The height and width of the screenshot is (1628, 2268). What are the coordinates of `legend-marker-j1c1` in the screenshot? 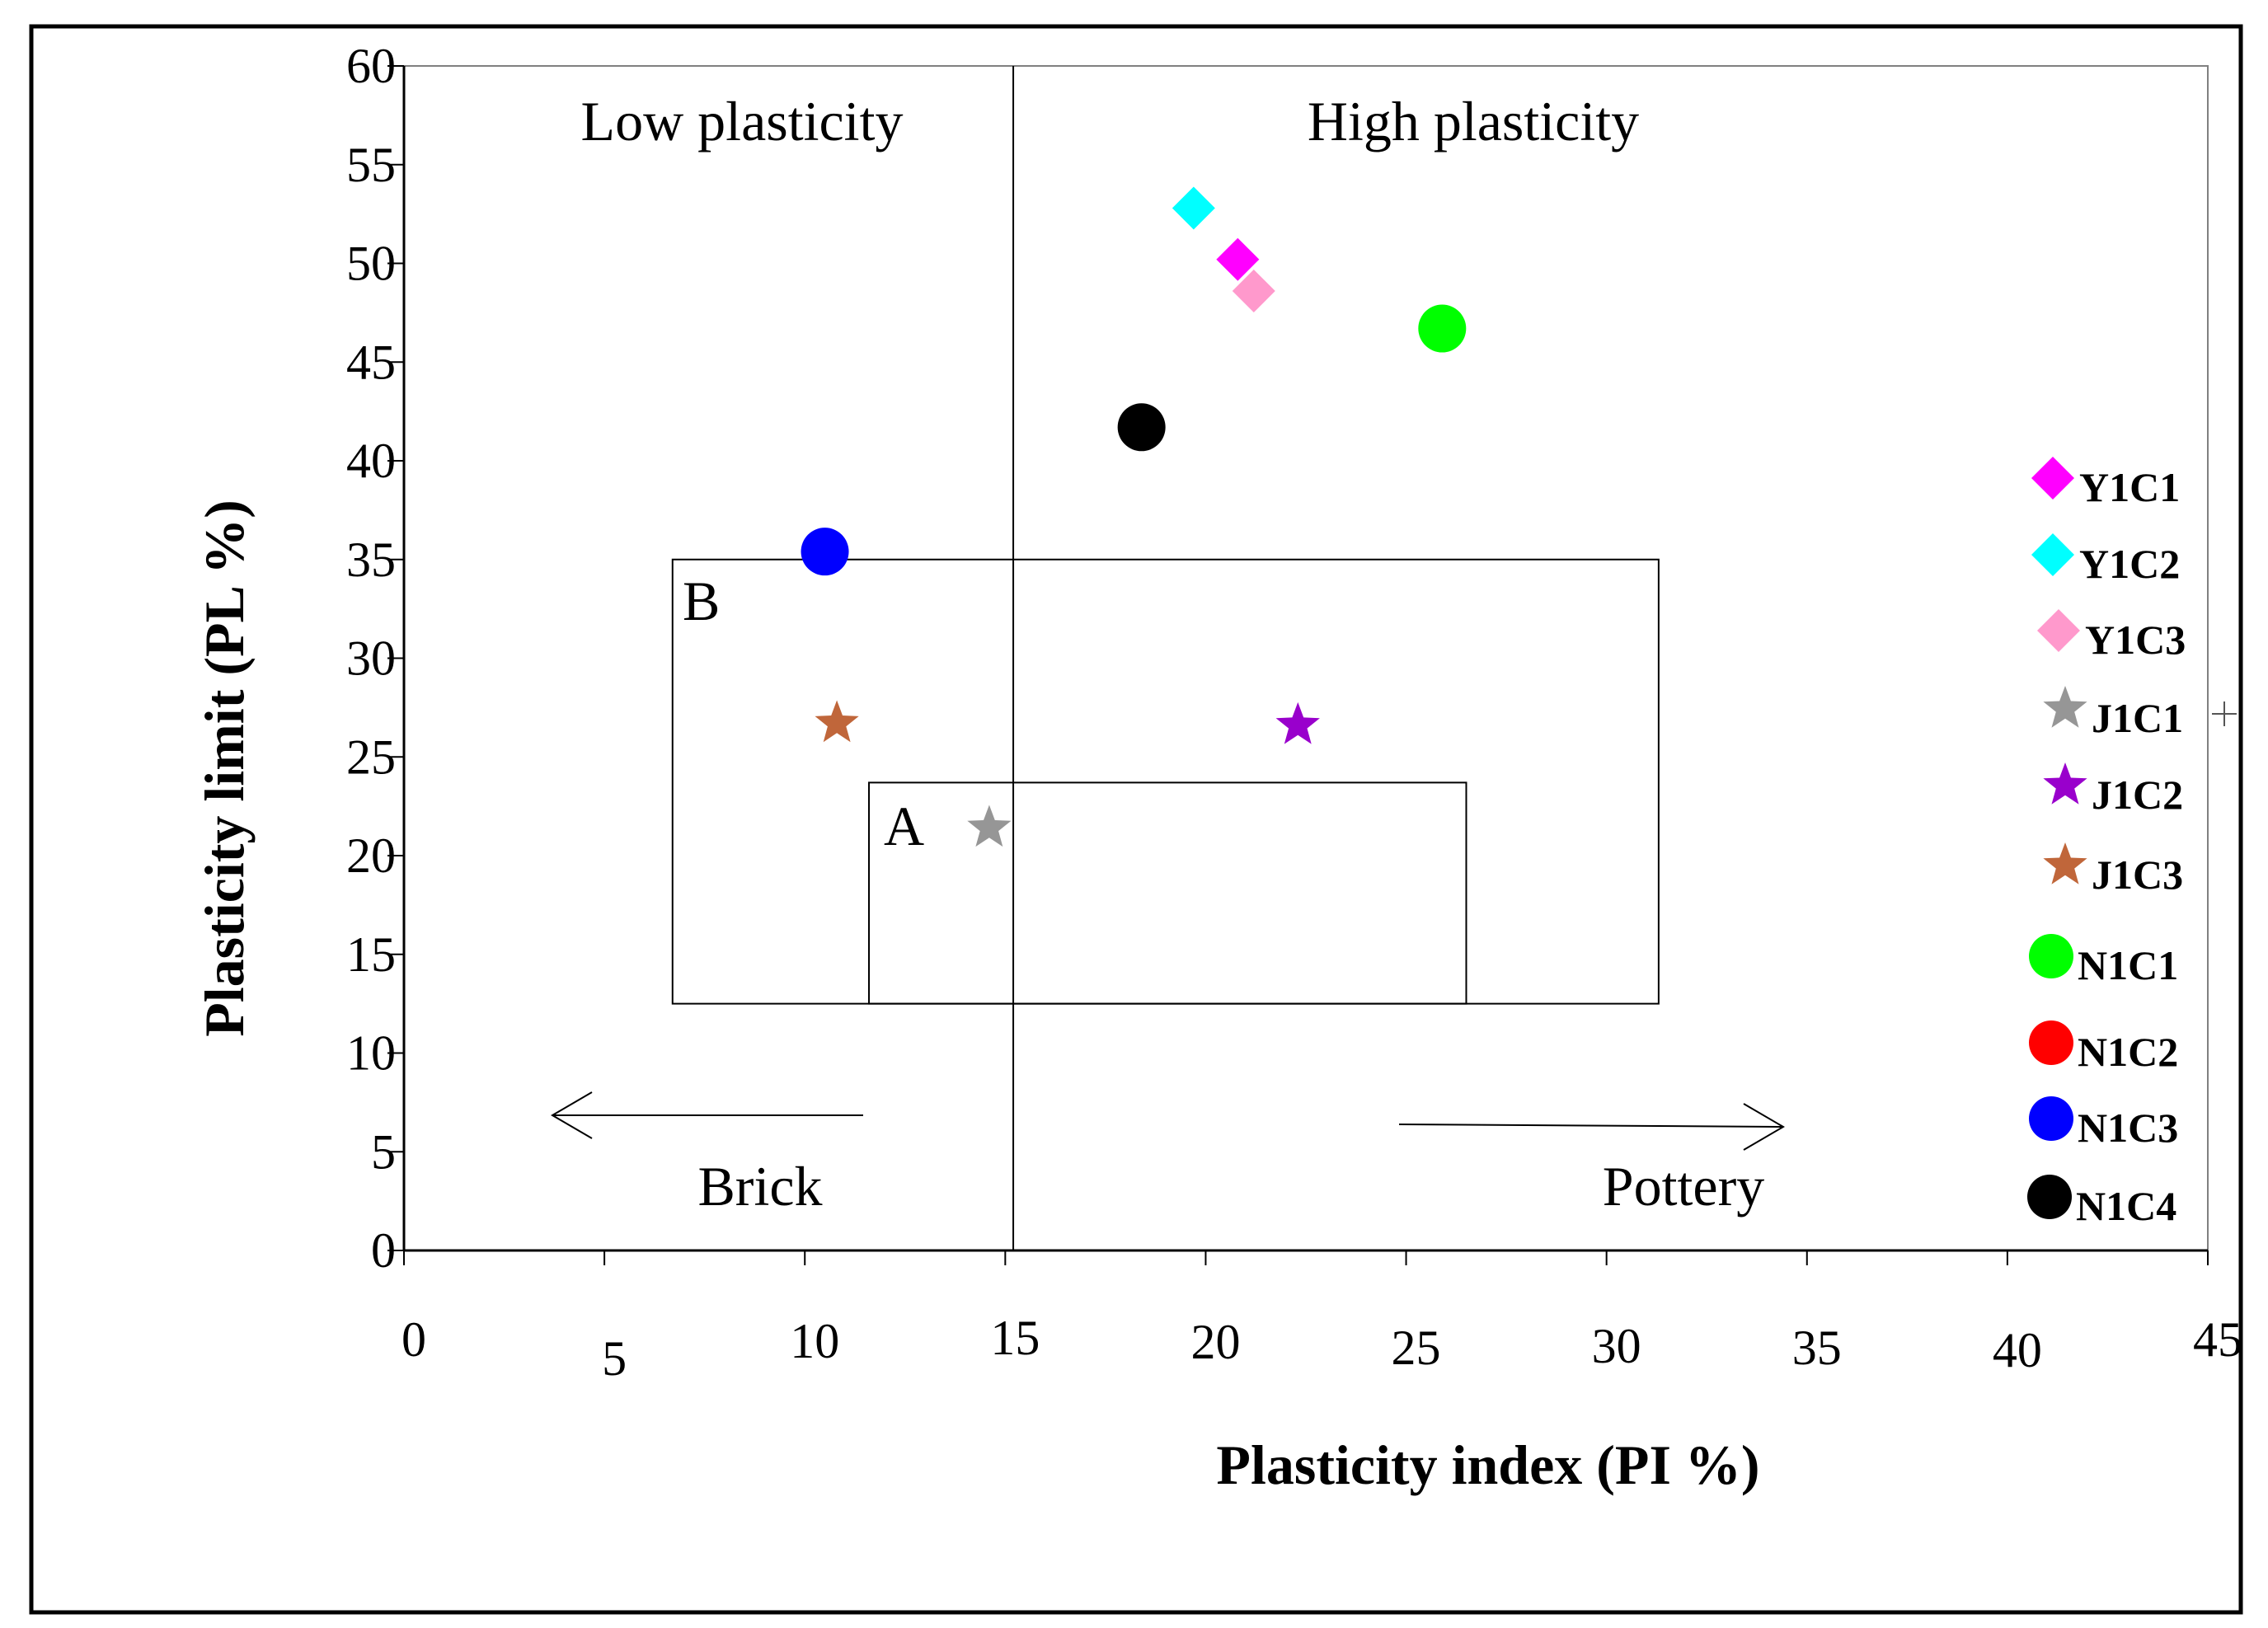 It's located at (2065, 707).